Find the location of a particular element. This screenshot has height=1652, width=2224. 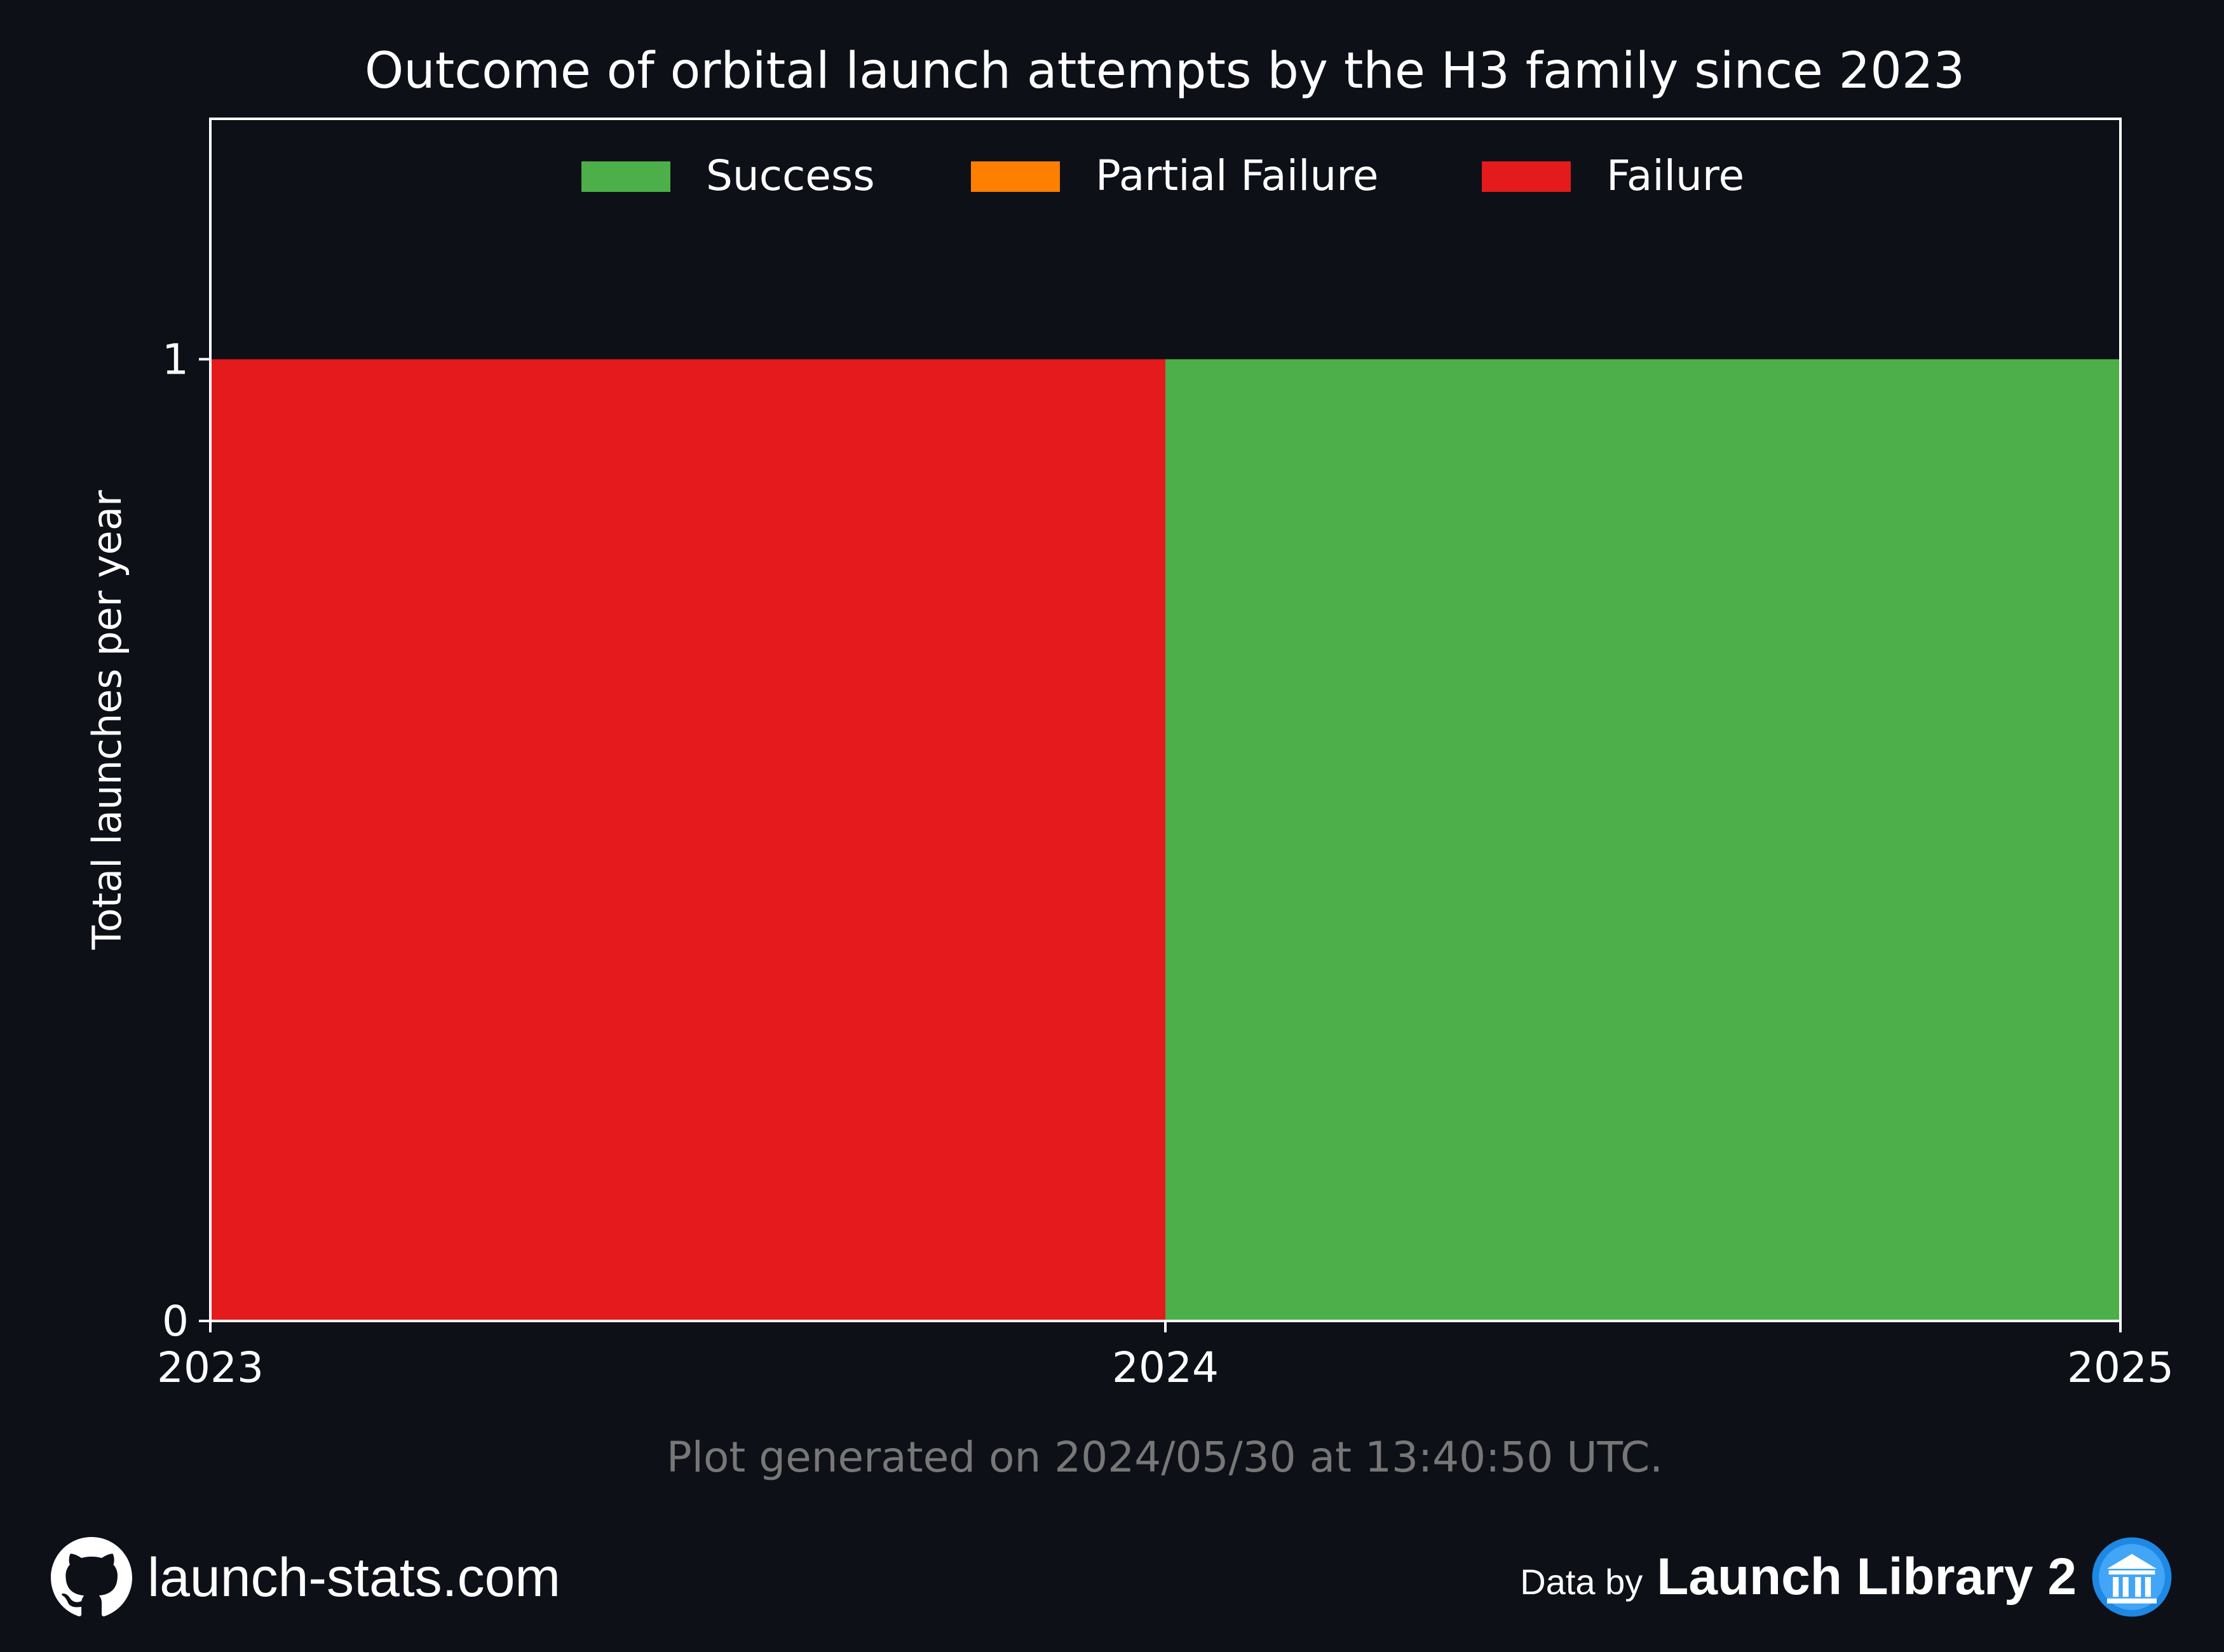

legend-swatch-partial-failure is located at coordinates (1015, 177).